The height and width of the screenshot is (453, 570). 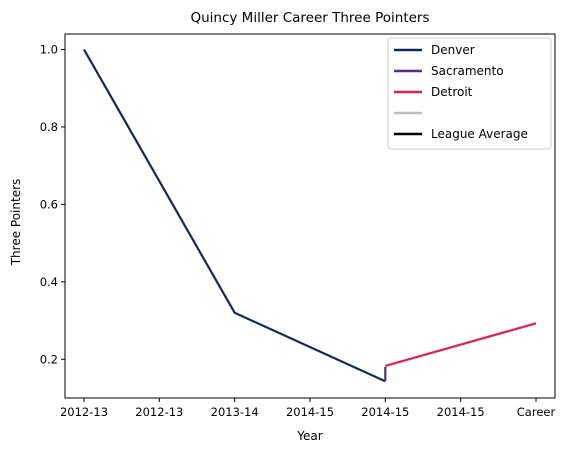 What do you see at coordinates (479, 134) in the screenshot?
I see `legend-label: League Average` at bounding box center [479, 134].